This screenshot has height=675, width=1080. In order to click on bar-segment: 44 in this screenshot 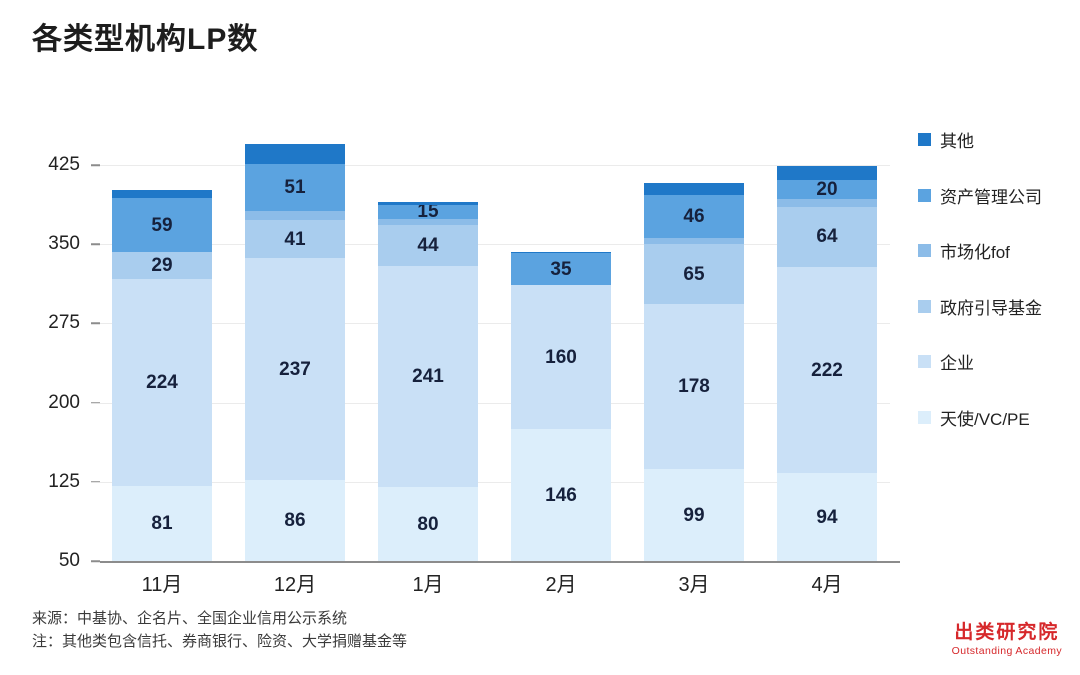, I will do `click(428, 245)`.